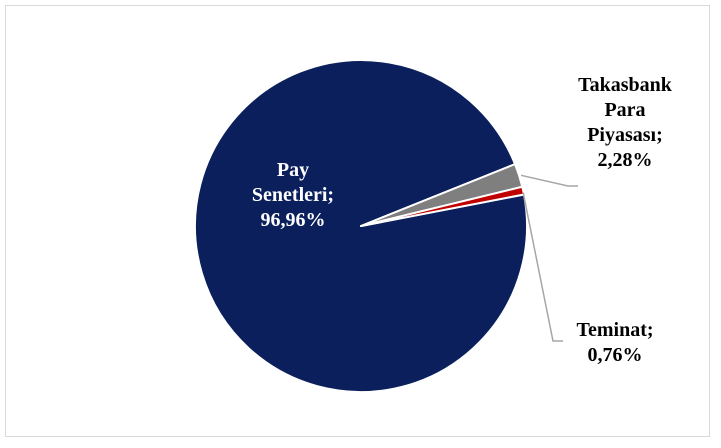  I want to click on data-label-takasbank-para-piyasasi: Takasbank Para Piyasası; 2,28%, so click(625, 123).